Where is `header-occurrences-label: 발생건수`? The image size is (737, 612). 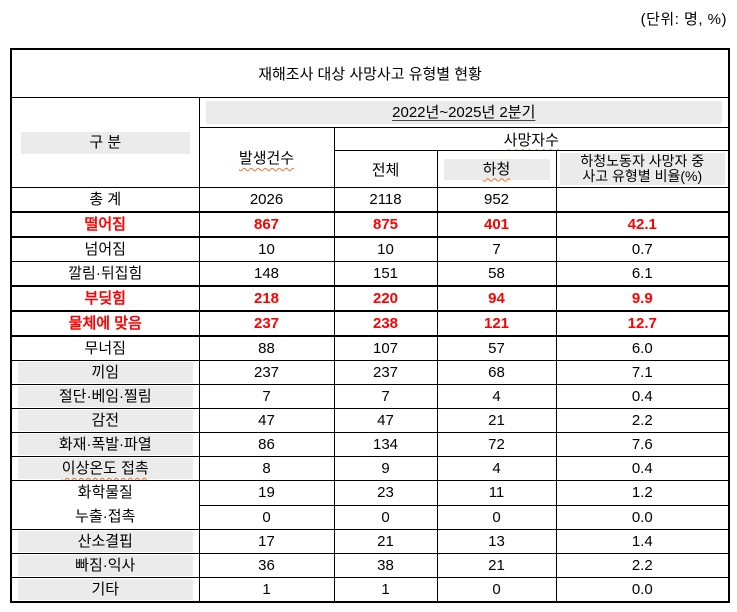
header-occurrences-label: 발생건수 is located at coordinates (266, 158).